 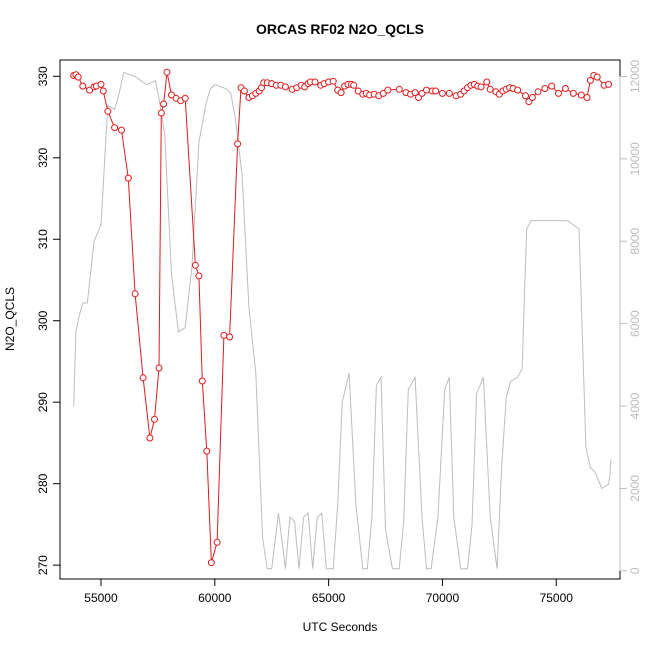 What do you see at coordinates (635, 570) in the screenshot?
I see `y2-tick-label: 0` at bounding box center [635, 570].